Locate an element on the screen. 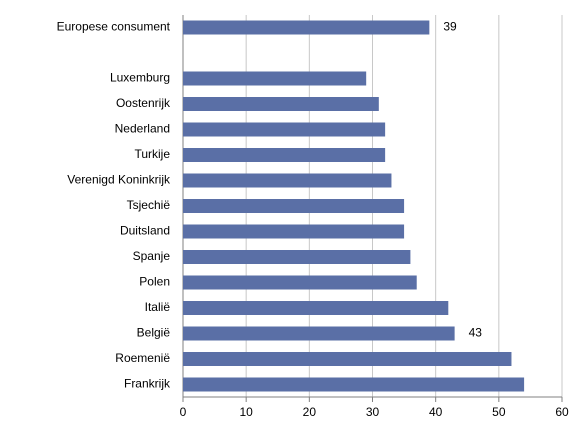 Image resolution: width=575 pixels, height=427 pixels. y-tick-label: Spanje is located at coordinates (152, 256).